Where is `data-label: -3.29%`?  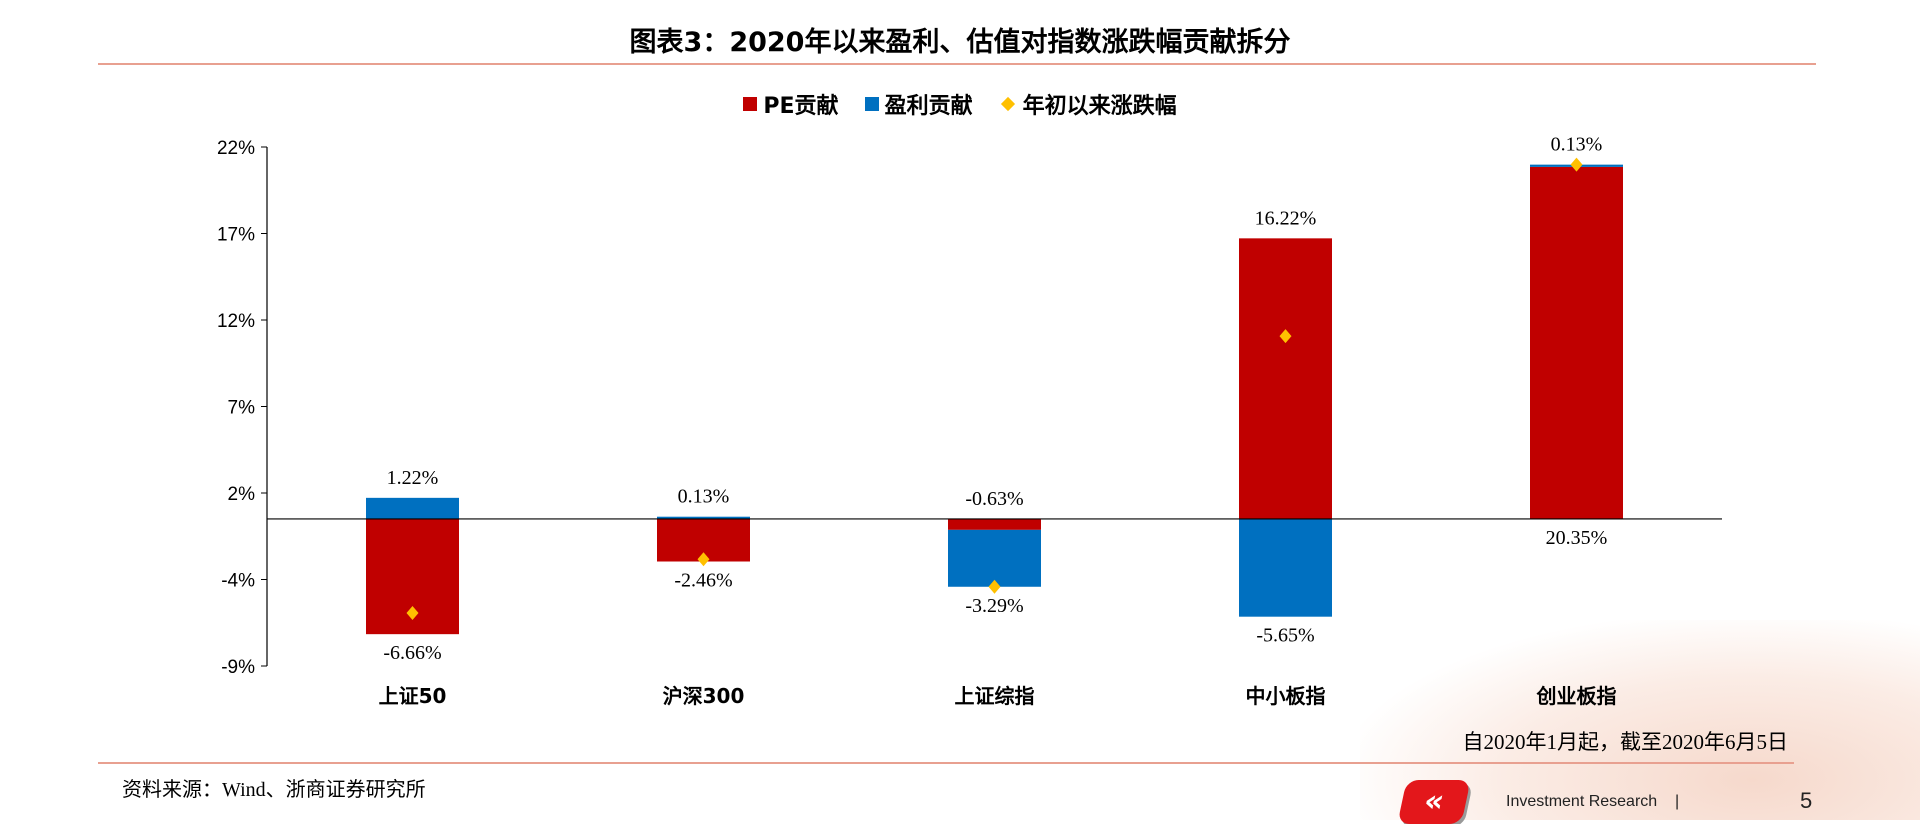 data-label: -3.29% is located at coordinates (994, 606).